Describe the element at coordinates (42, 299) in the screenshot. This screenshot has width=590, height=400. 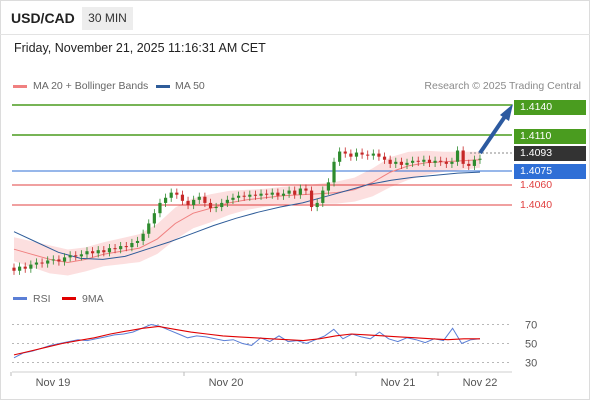
I see `rsi-legend-label: RSI` at that location.